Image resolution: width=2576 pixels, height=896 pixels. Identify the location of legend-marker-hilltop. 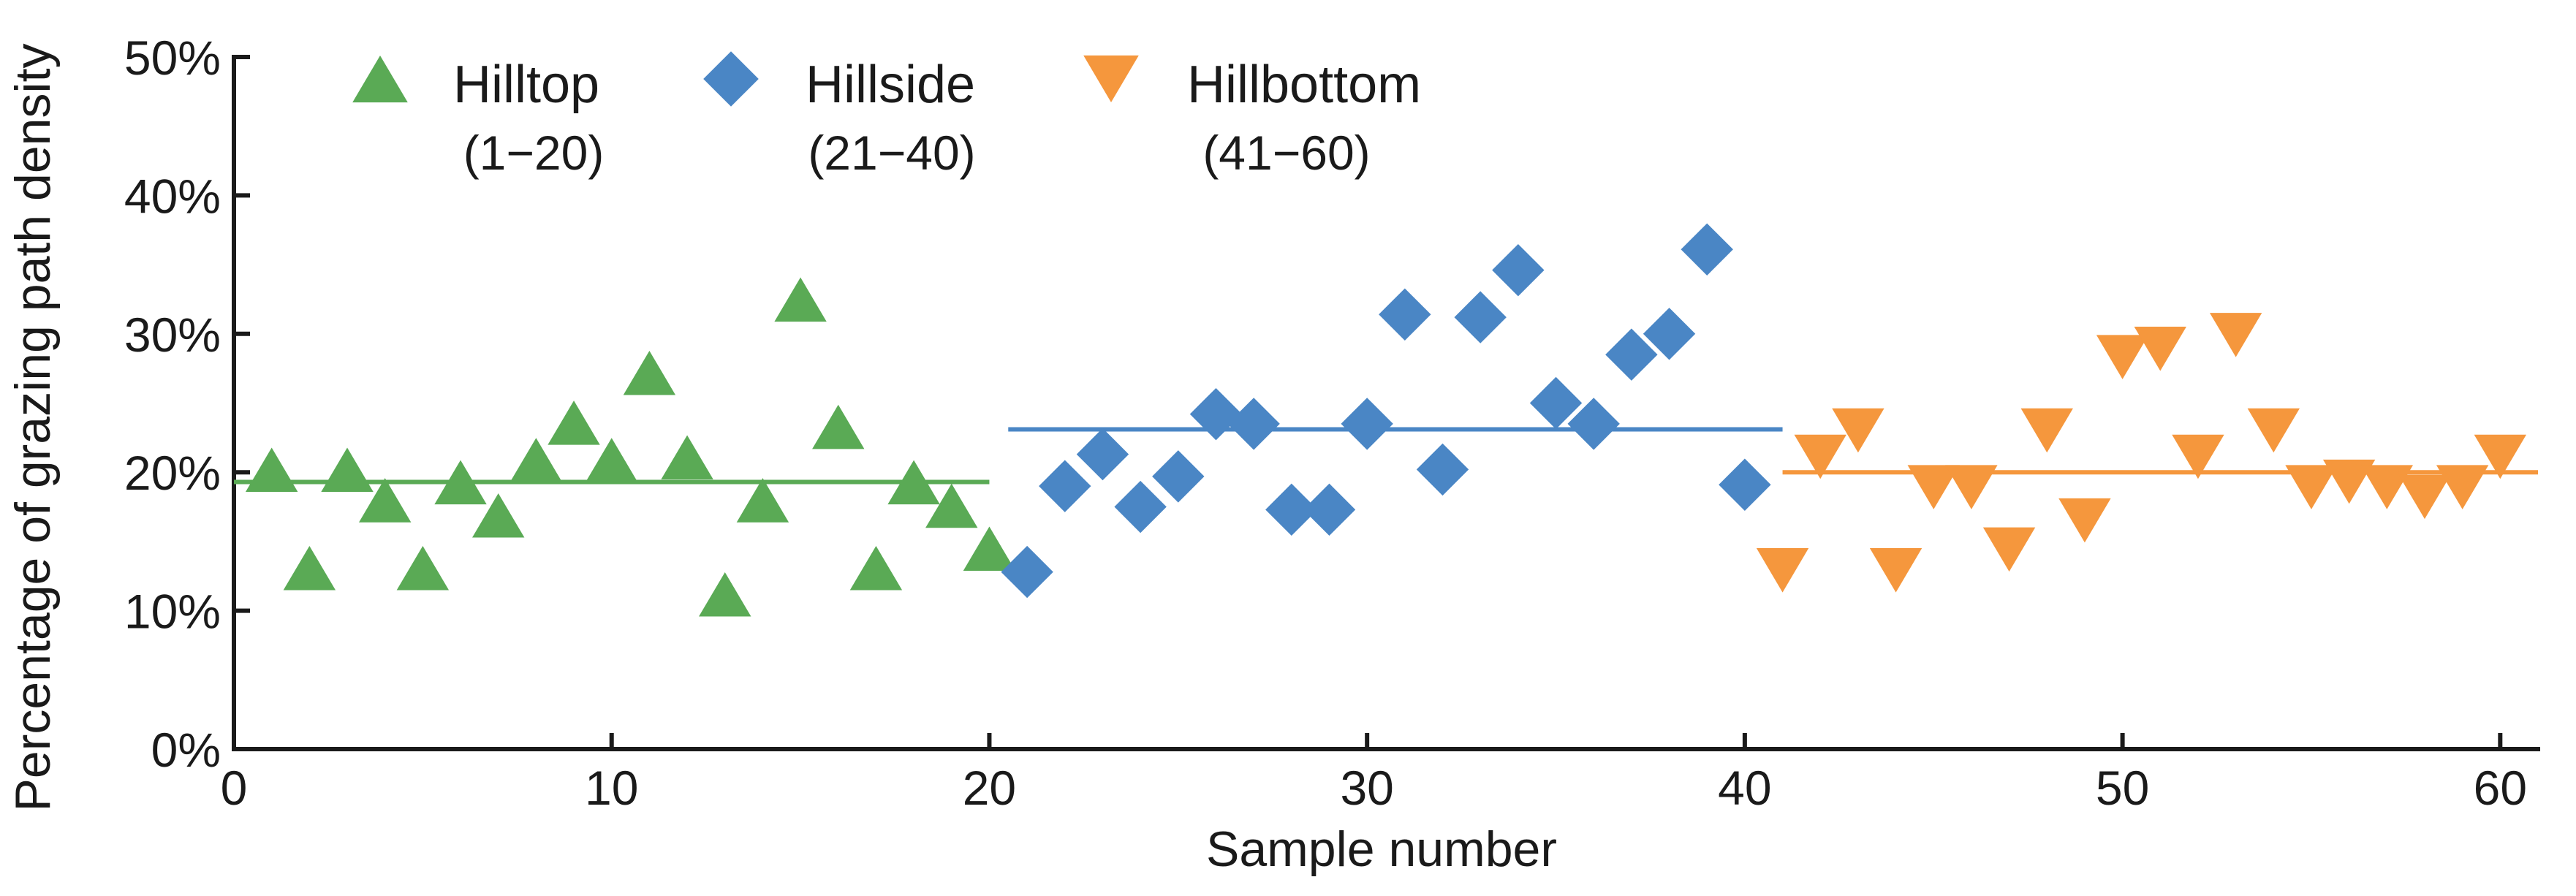
(380, 79).